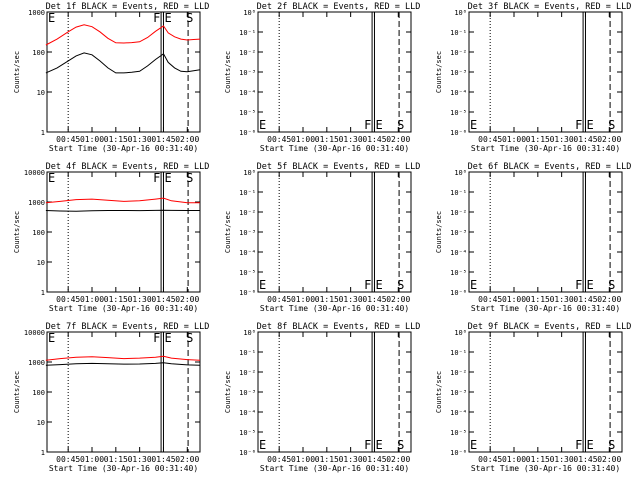 Image resolution: width=640 pixels, height=480 pixels. I want to click on y-tick-label: 10000, so click(34, 173).